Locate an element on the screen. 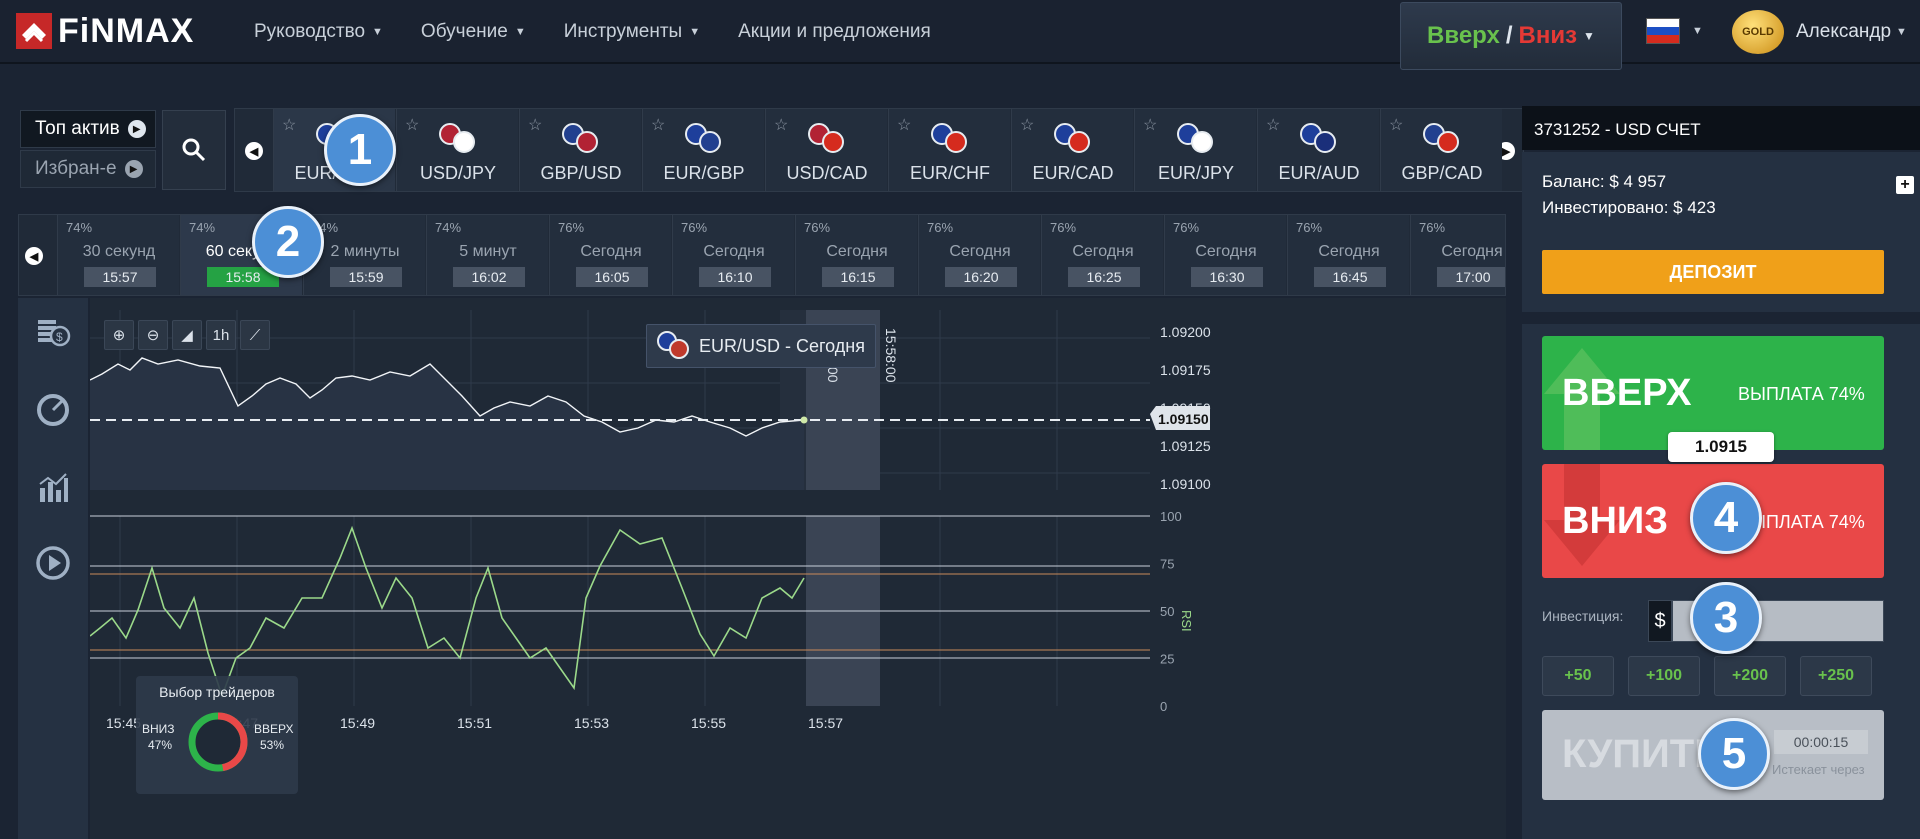  expiry-prev-arrow-icon: ◀ is located at coordinates (34, 256).